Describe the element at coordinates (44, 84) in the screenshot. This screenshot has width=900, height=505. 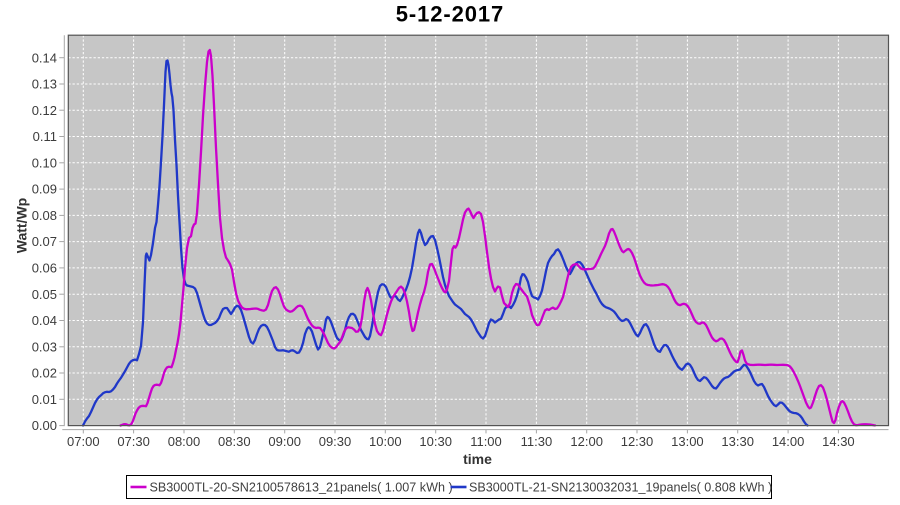
I see `svg-text: 0.13` at that location.